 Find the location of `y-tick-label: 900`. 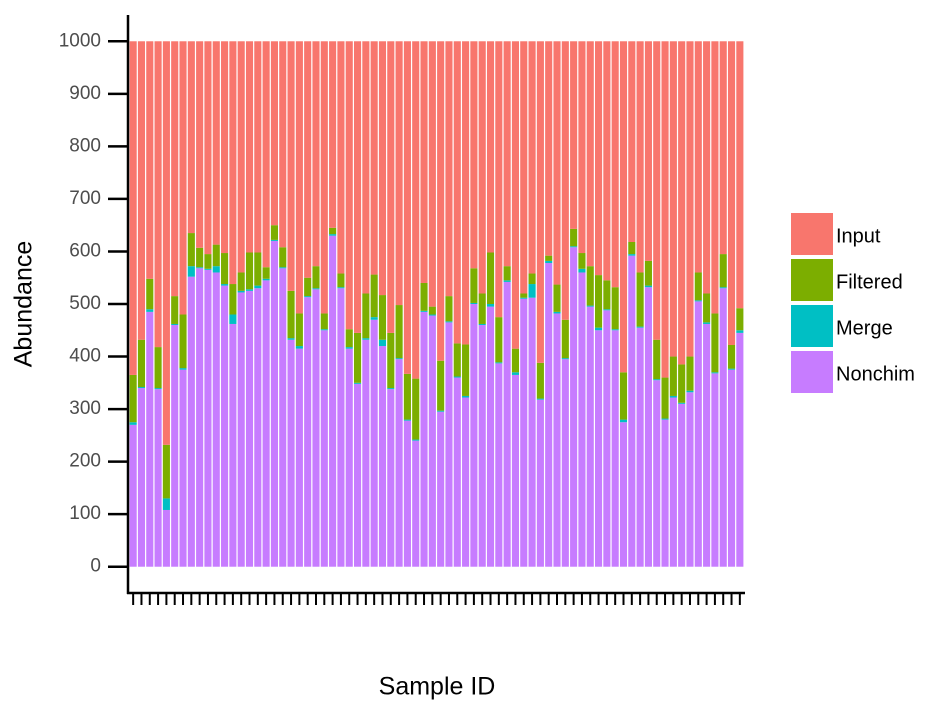

y-tick-label: 900 is located at coordinates (85, 93).